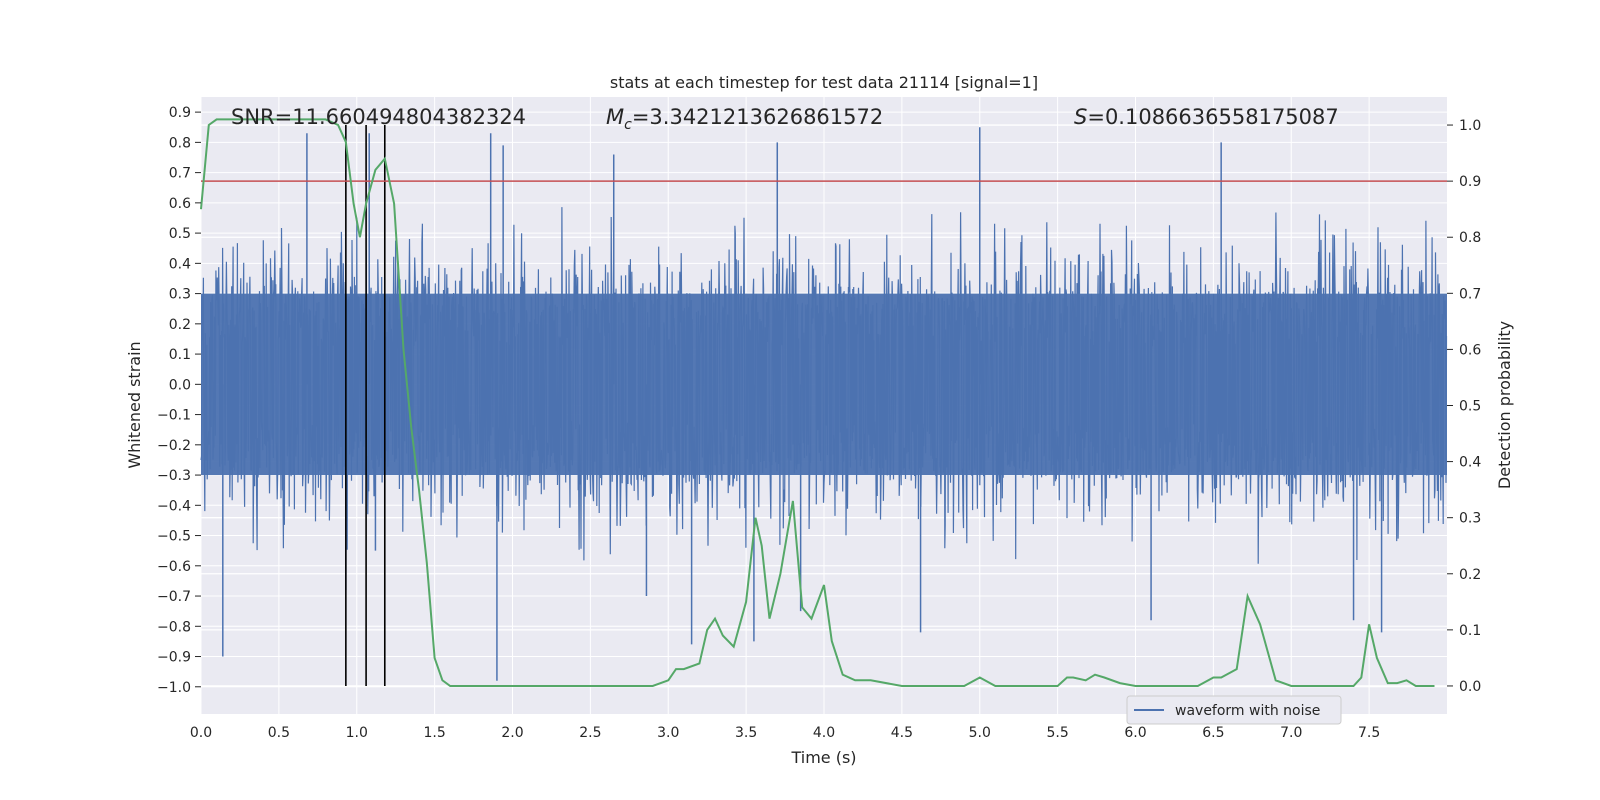 Image resolution: width=1600 pixels, height=800 pixels. What do you see at coordinates (180, 204) in the screenshot?
I see `y-tick-label: 0.6` at bounding box center [180, 204].